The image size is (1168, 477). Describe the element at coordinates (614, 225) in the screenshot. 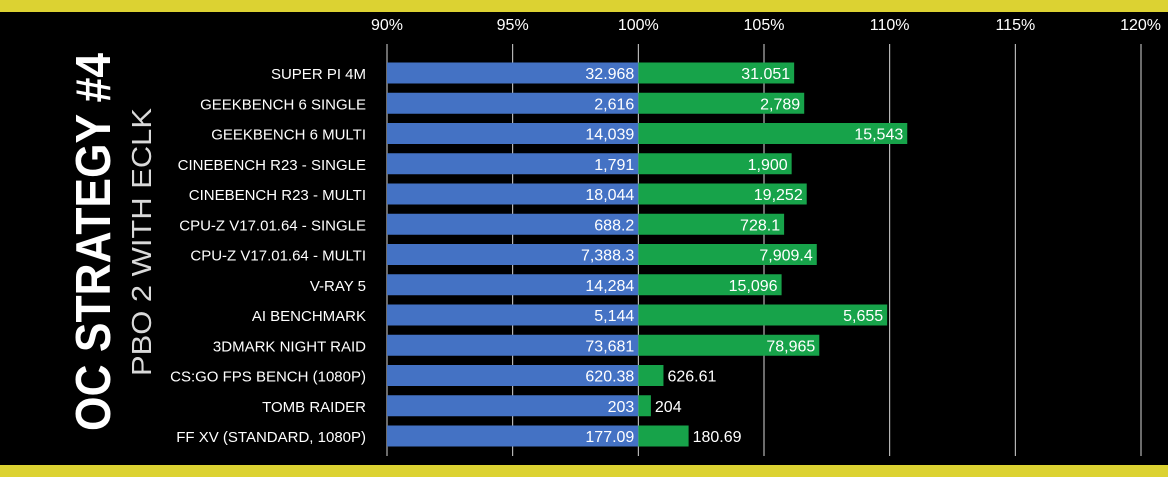

I see `baseline-value-label: 688.2` at that location.